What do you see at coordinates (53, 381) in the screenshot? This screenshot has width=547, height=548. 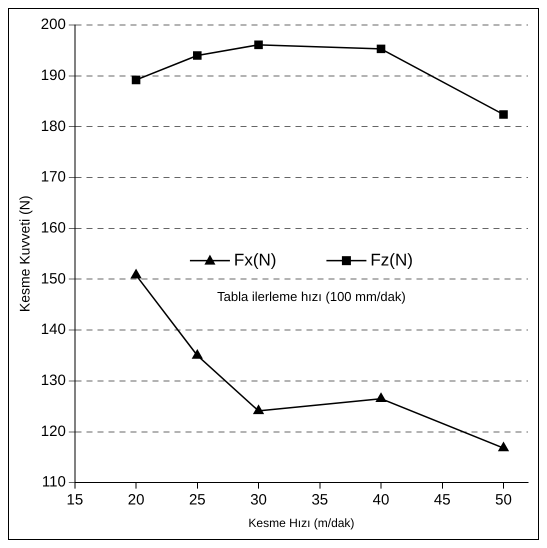 I see `y-tick-label: 130` at bounding box center [53, 381].